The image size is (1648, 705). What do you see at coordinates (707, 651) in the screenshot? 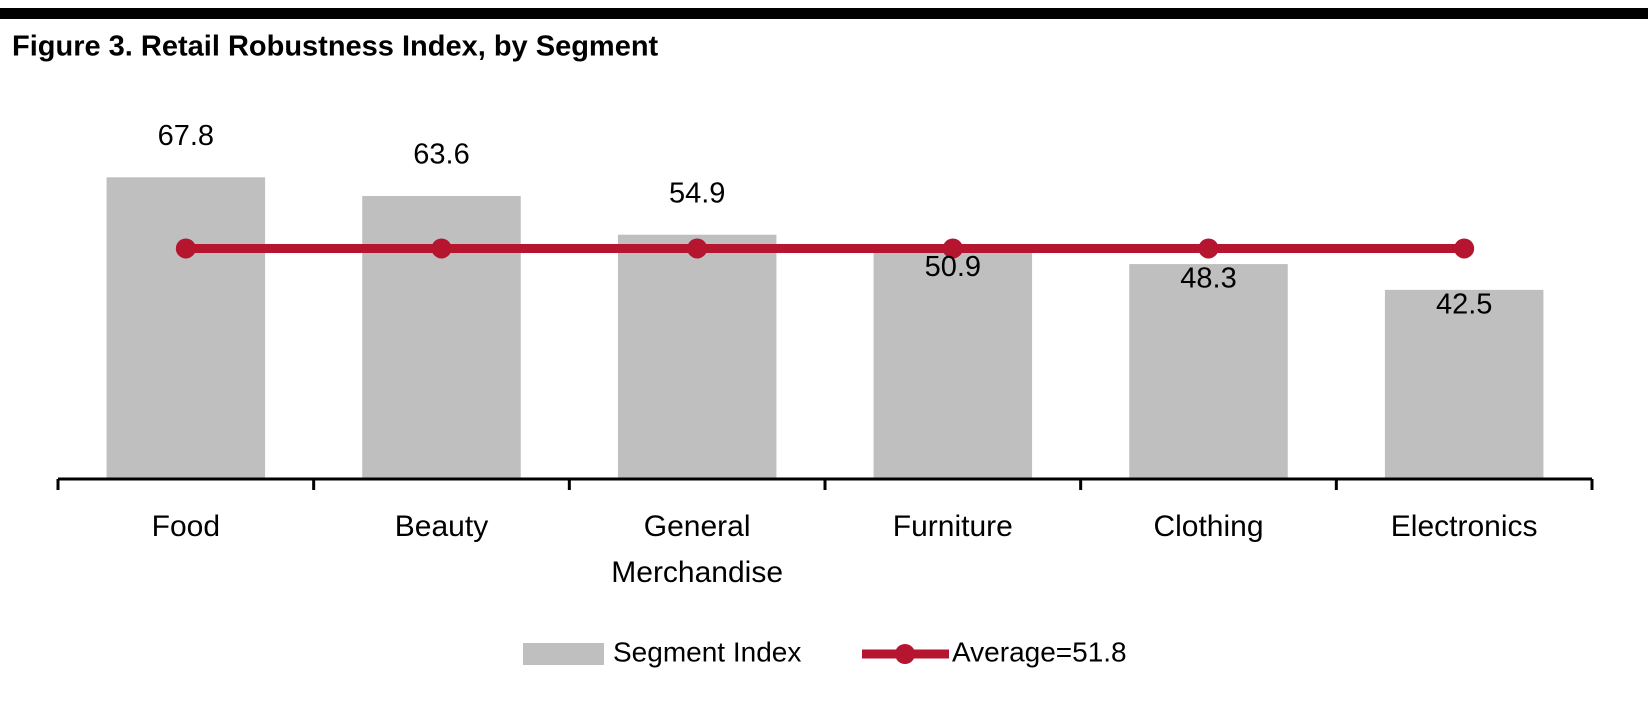
I see `legend-label: Segment Index` at bounding box center [707, 651].